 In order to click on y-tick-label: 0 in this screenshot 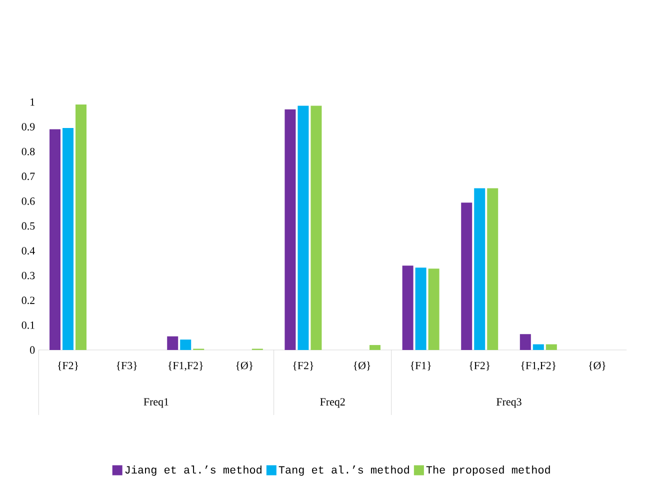, I will do `click(32, 350)`.